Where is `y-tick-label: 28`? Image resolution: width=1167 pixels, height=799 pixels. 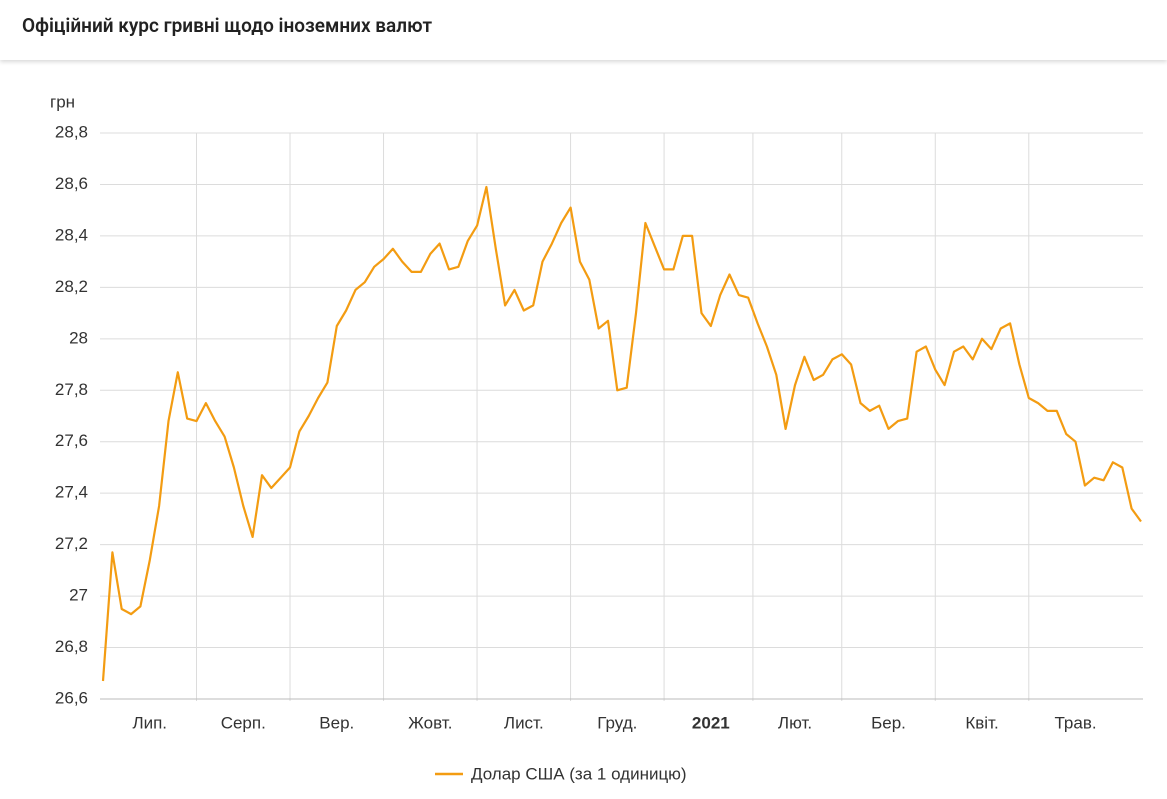 y-tick-label: 28 is located at coordinates (78, 337).